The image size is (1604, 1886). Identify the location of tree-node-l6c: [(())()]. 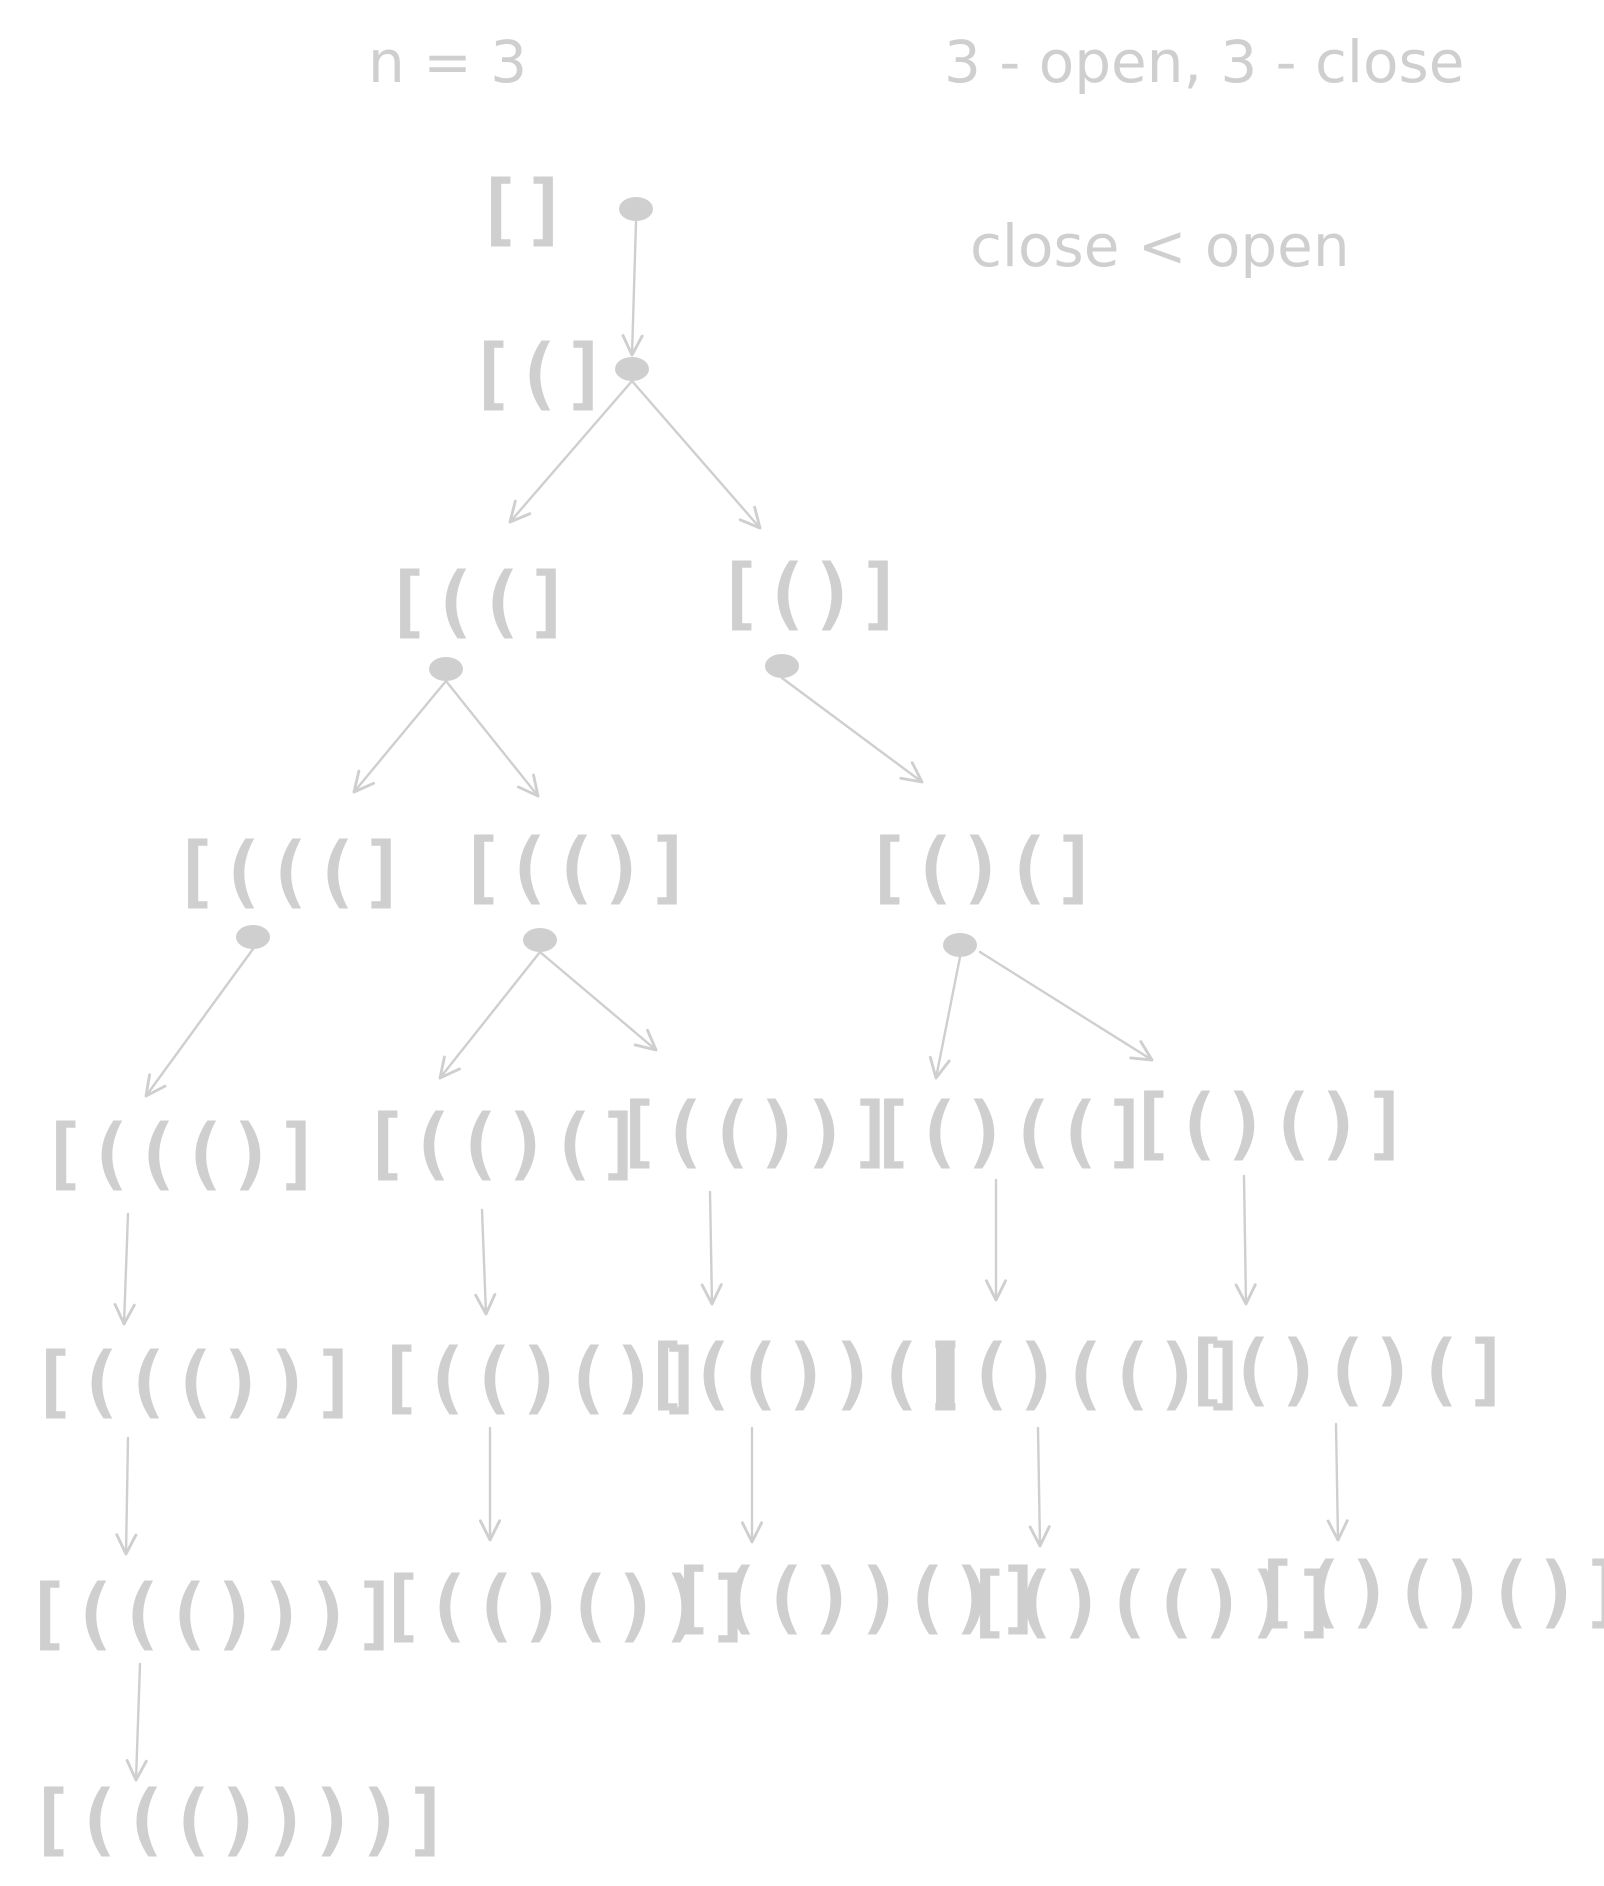
(856, 1598).